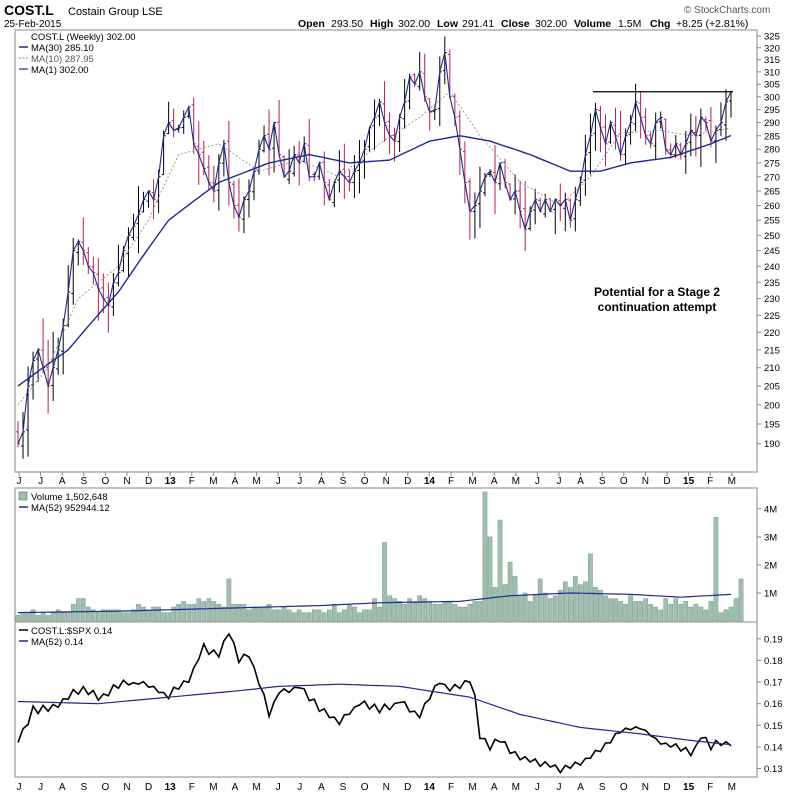 This screenshot has width=800, height=800. What do you see at coordinates (83, 37) in the screenshot?
I see `legend-price: COST.L (Weekly) 302.00` at bounding box center [83, 37].